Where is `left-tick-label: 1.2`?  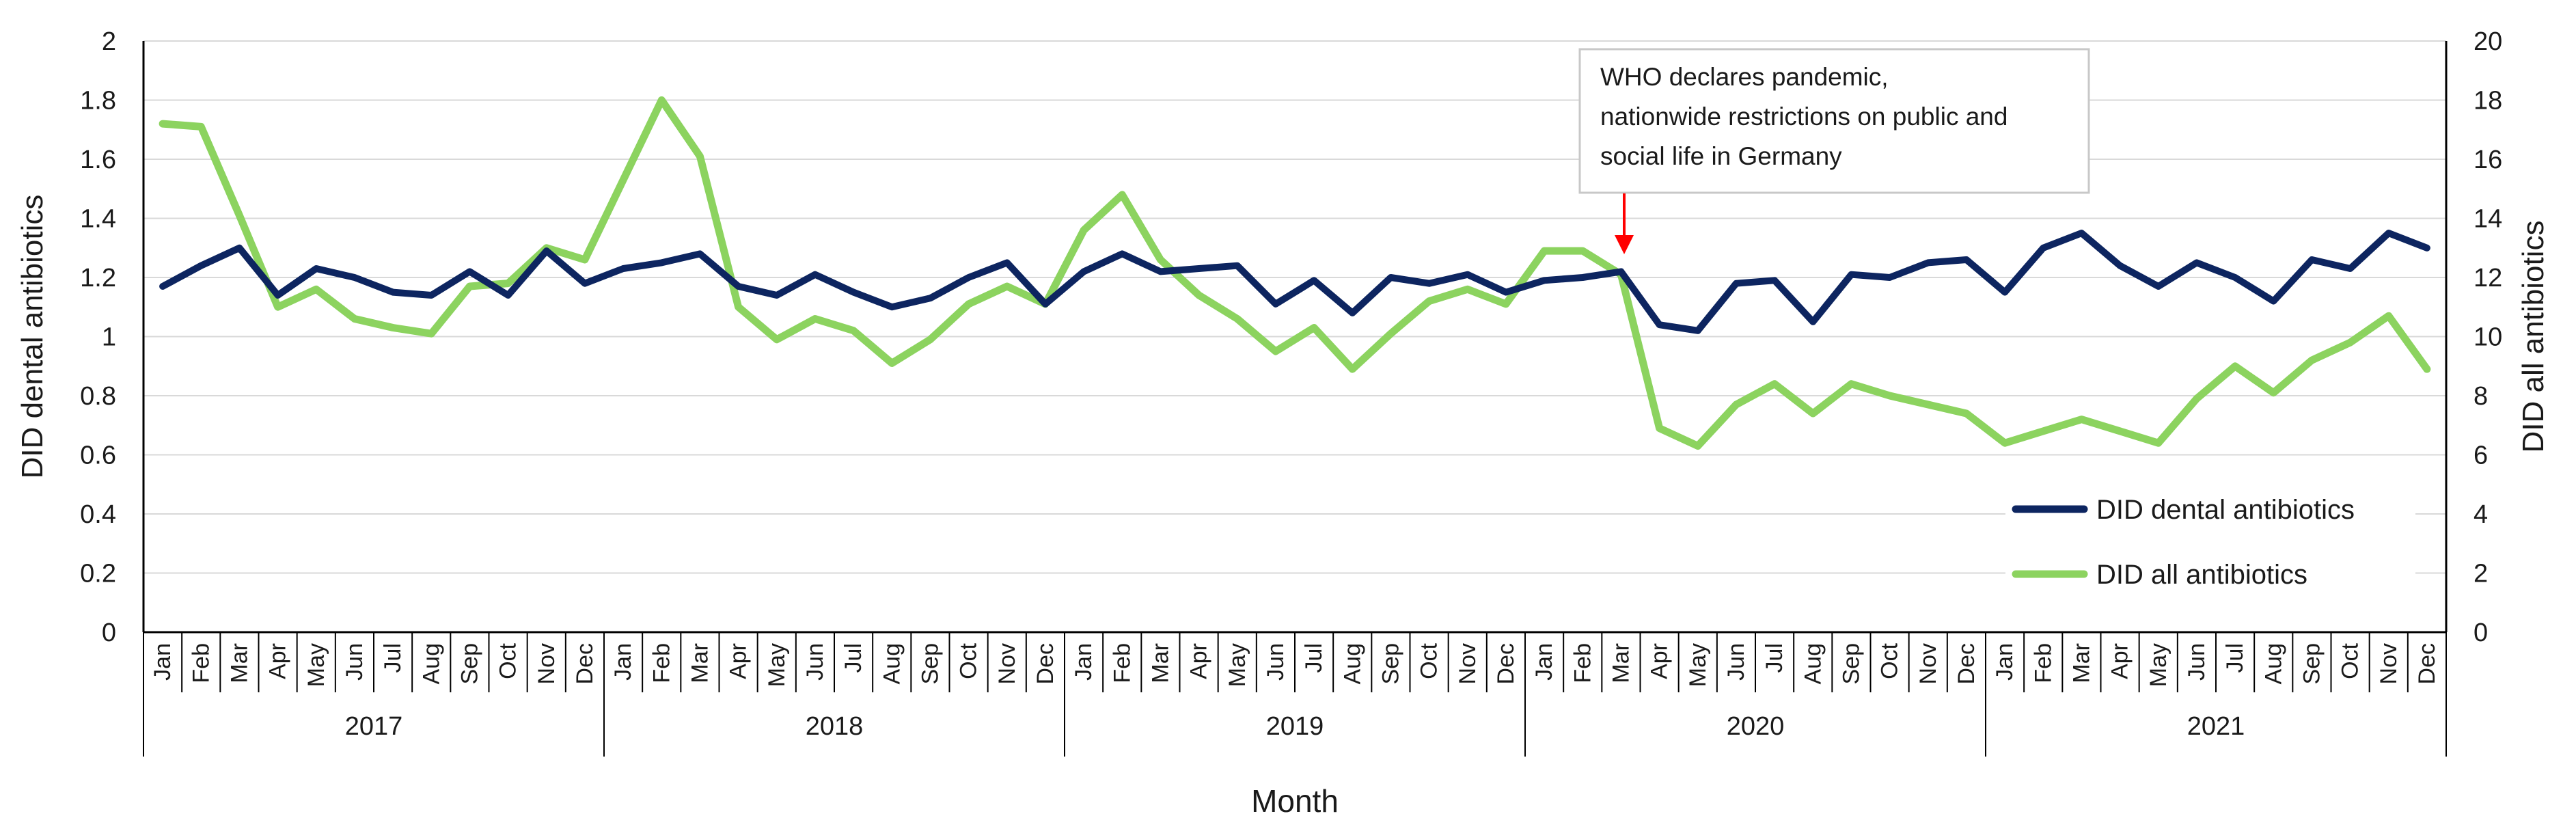 left-tick-label: 1.2 is located at coordinates (98, 278).